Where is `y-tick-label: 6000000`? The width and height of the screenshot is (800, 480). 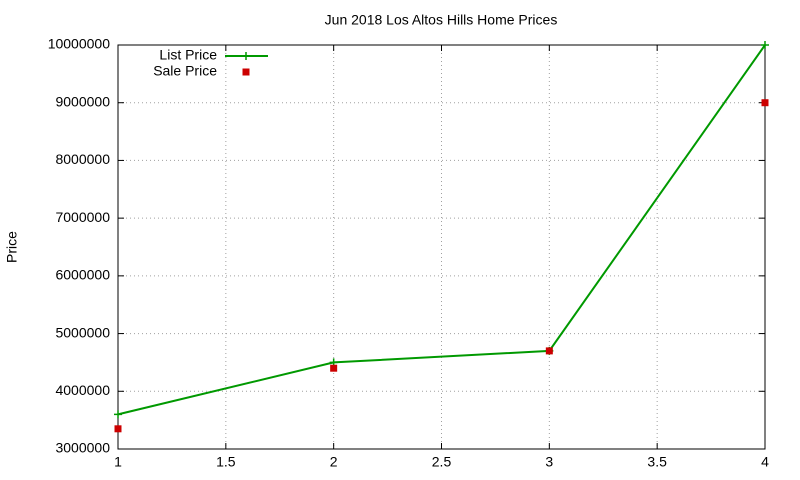 y-tick-label: 6000000 is located at coordinates (82, 275).